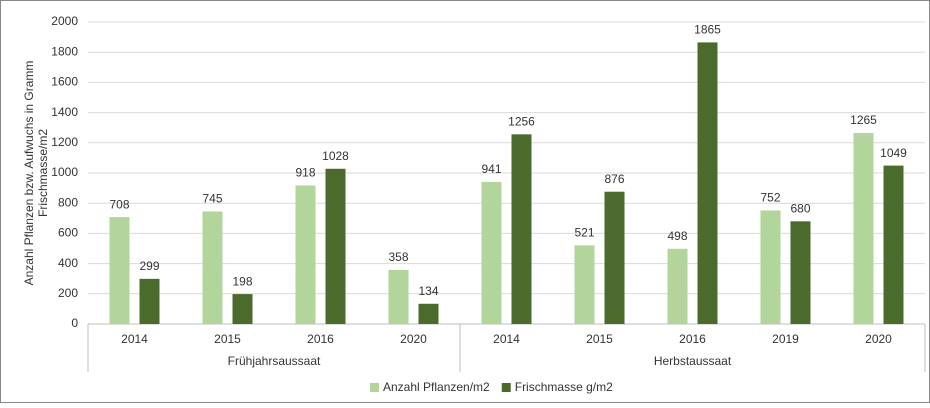 Image resolution: width=930 pixels, height=408 pixels. I want to click on y-tick-label: 200, so click(68, 293).